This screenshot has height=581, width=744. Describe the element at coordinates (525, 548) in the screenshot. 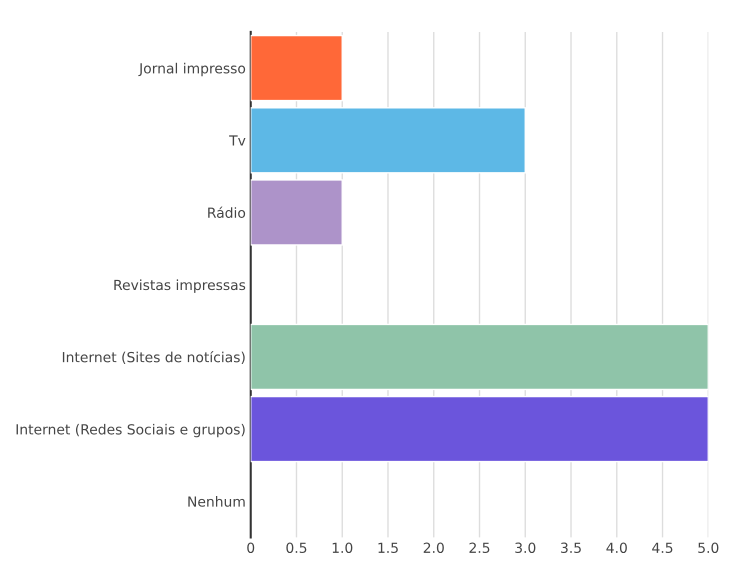

I see `x-tick-label: 3.0` at that location.